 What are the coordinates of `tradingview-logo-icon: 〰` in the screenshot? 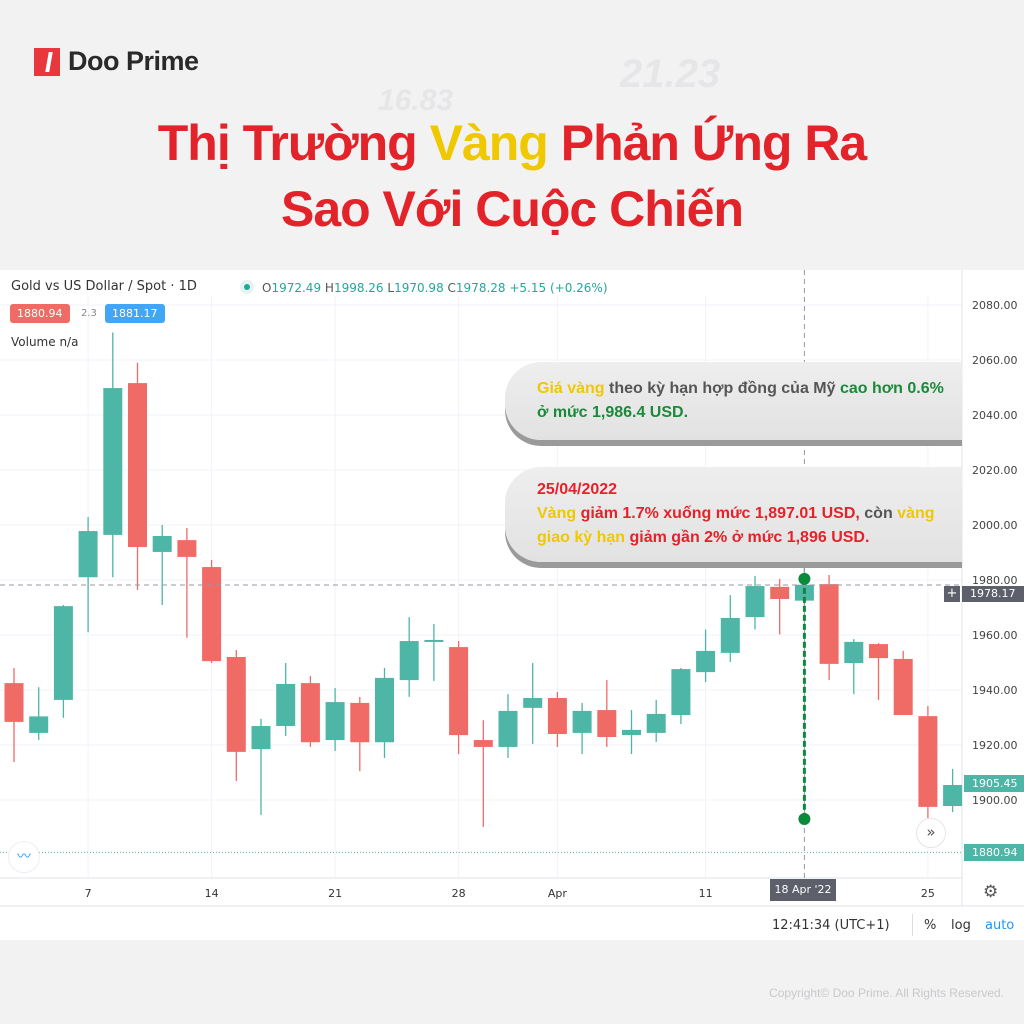 It's located at (24, 857).